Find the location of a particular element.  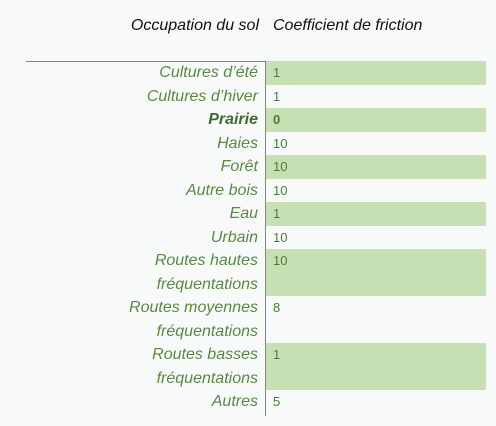

land-use-label-line: Cultures d’hiver is located at coordinates (202, 96).